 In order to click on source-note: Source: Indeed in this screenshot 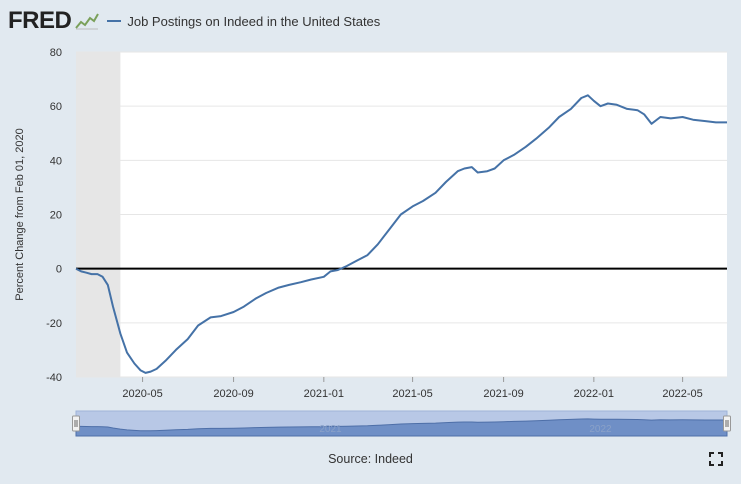, I will do `click(370, 459)`.